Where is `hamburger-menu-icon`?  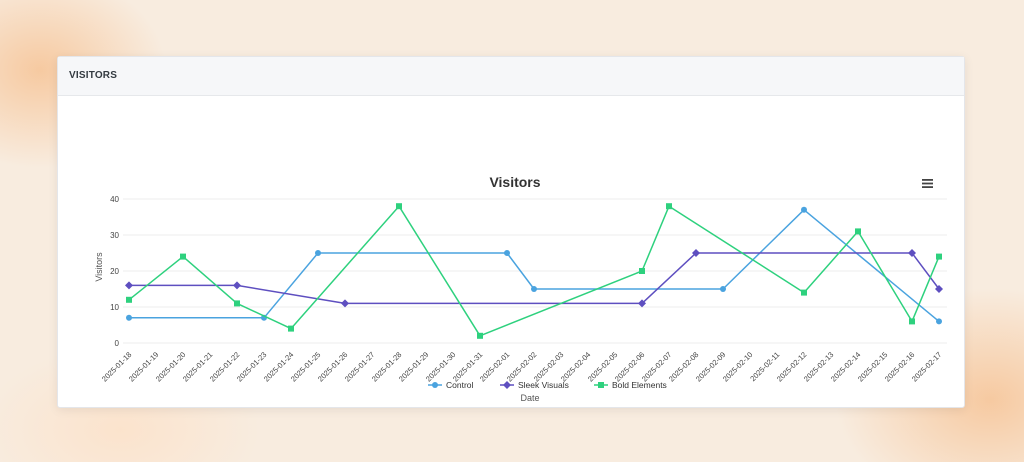
hamburger-menu-icon is located at coordinates (927, 183).